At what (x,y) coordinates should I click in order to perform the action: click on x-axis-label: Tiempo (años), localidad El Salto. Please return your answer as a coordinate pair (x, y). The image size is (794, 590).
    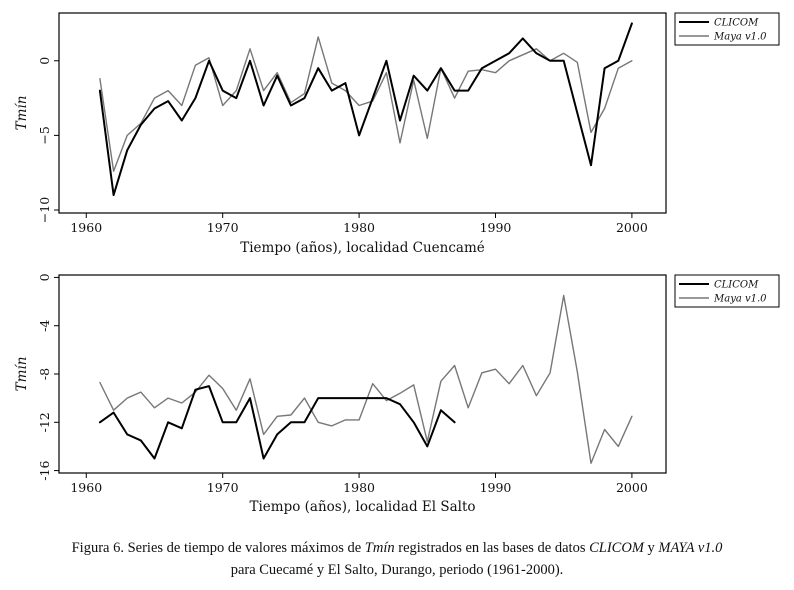
    Looking at the image, I should click on (362, 507).